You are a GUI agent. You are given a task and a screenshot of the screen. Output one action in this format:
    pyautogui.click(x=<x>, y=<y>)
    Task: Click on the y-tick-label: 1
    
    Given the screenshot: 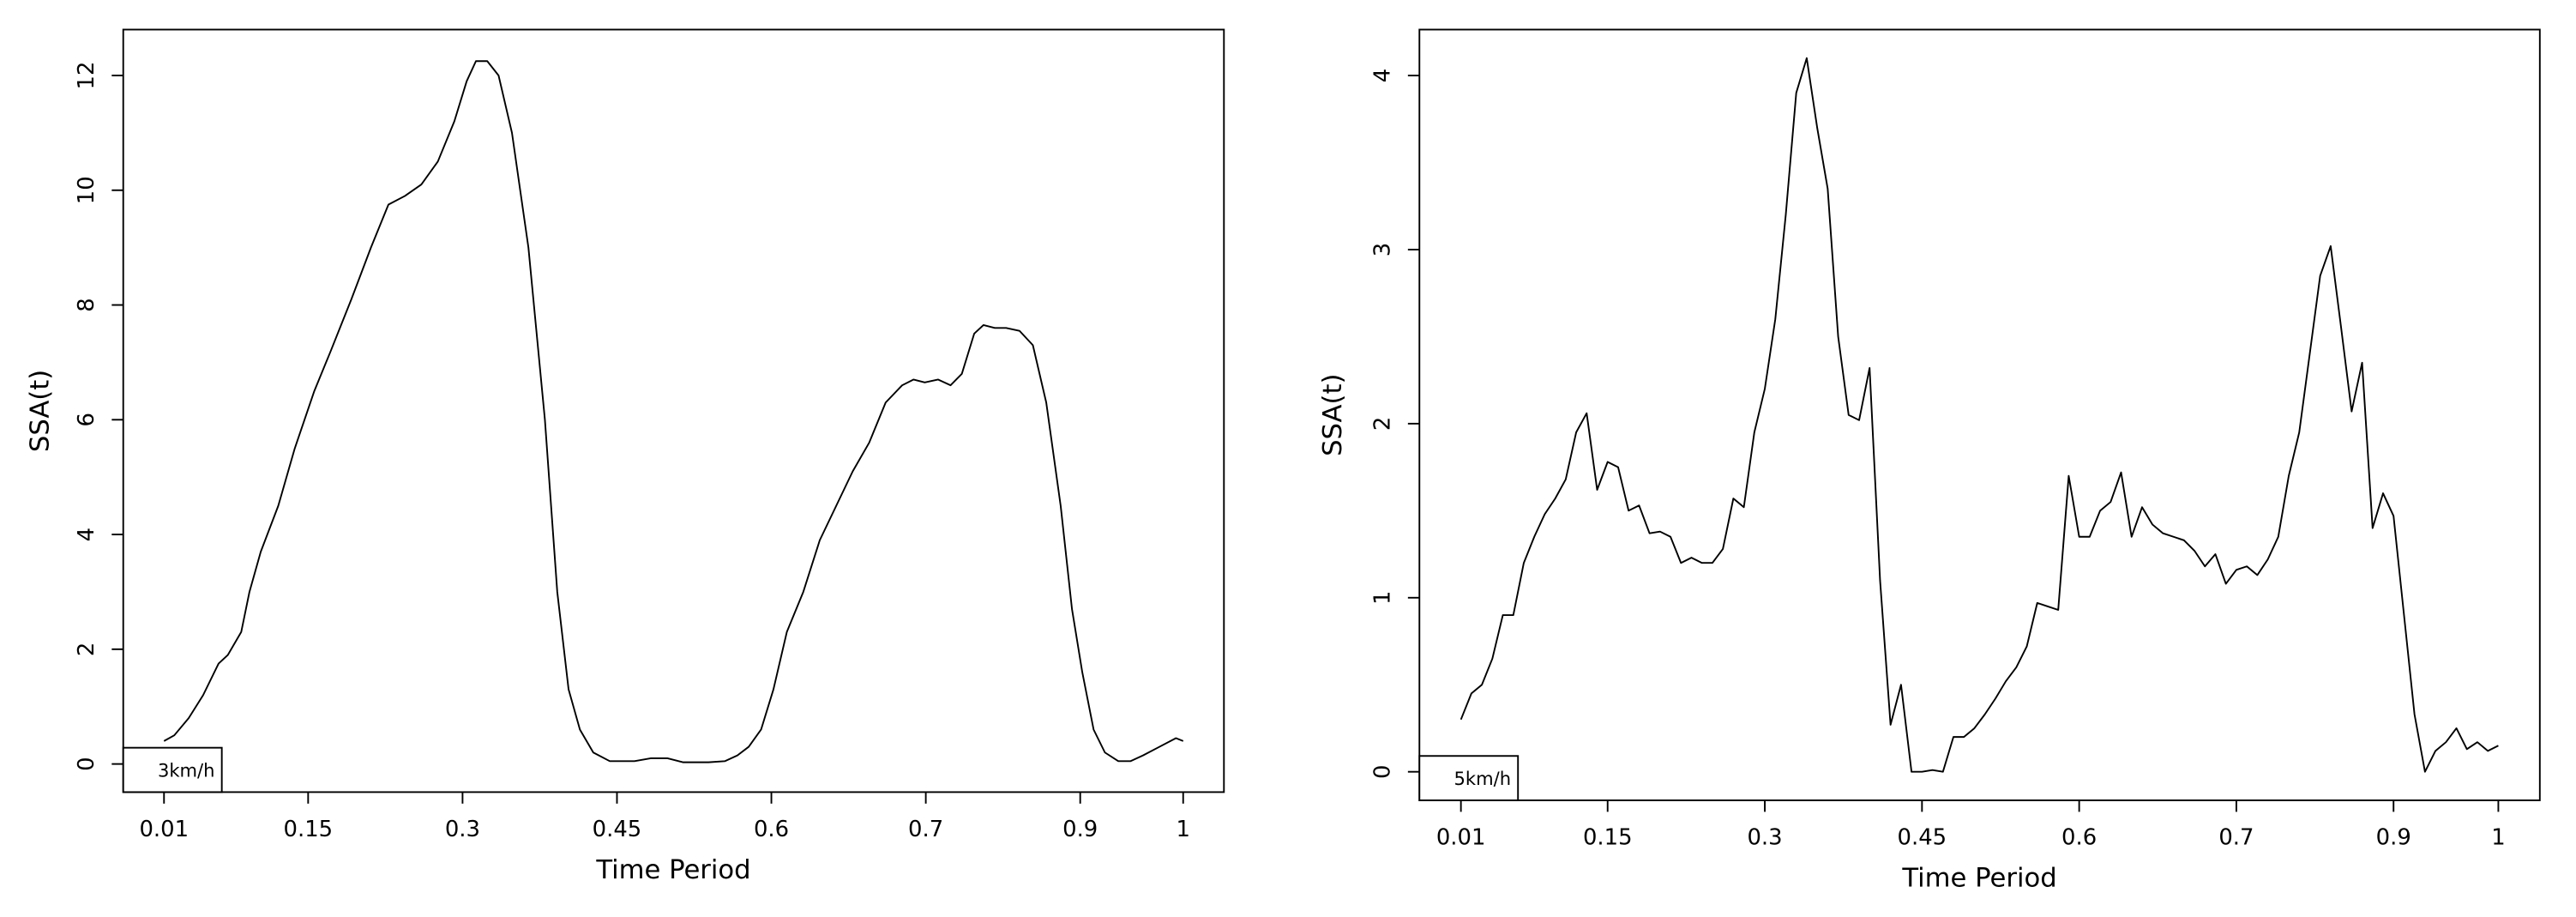 What is the action you would take?
    pyautogui.click(x=1383, y=598)
    